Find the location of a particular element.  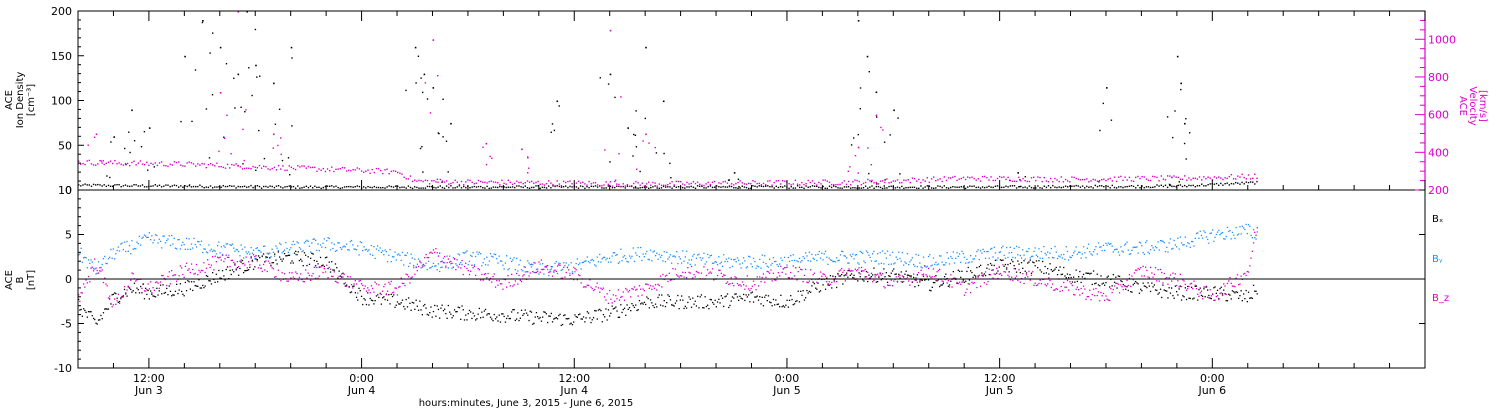

x-tick-label-time: 0:00 is located at coordinates (787, 378).